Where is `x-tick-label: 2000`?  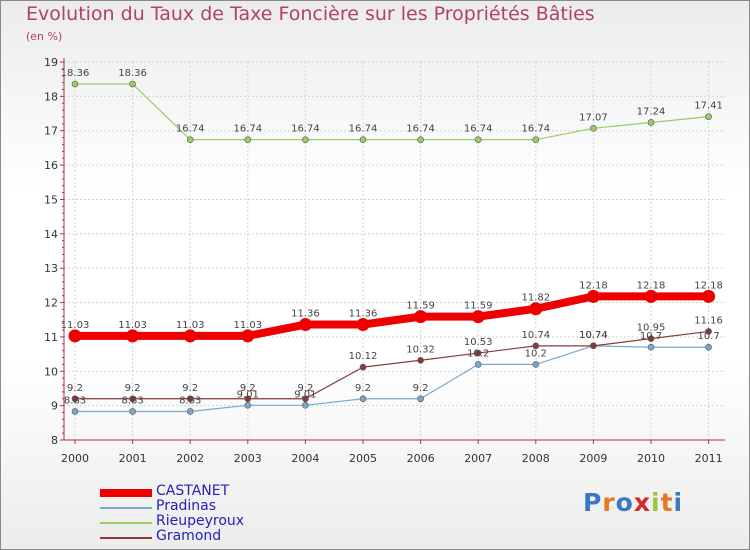
x-tick-label: 2000 is located at coordinates (75, 458).